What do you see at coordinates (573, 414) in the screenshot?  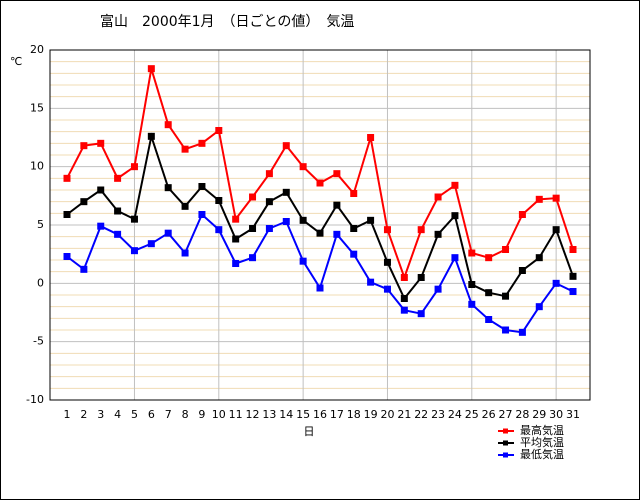 I see `x-tick-label: 31` at bounding box center [573, 414].